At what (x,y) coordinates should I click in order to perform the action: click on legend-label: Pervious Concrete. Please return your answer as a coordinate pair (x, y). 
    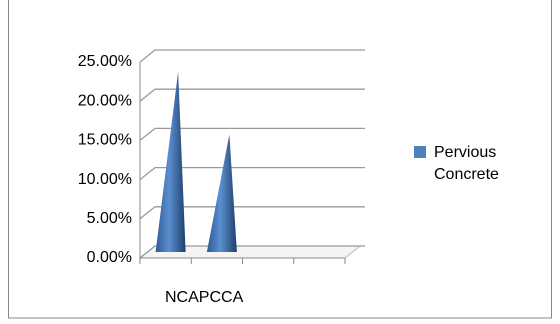
    Looking at the image, I should click on (466, 163).